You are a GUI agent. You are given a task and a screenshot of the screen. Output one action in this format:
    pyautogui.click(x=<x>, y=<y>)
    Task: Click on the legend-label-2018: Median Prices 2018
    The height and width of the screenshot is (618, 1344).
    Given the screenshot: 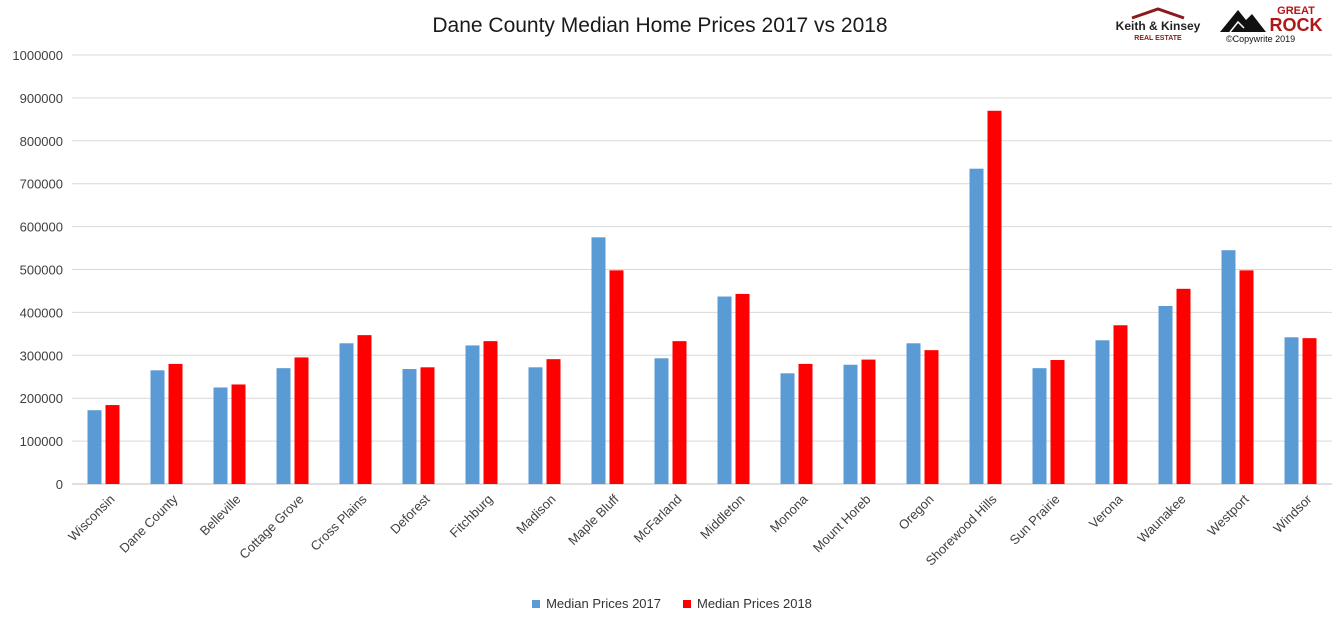 What is the action you would take?
    pyautogui.click(x=754, y=603)
    